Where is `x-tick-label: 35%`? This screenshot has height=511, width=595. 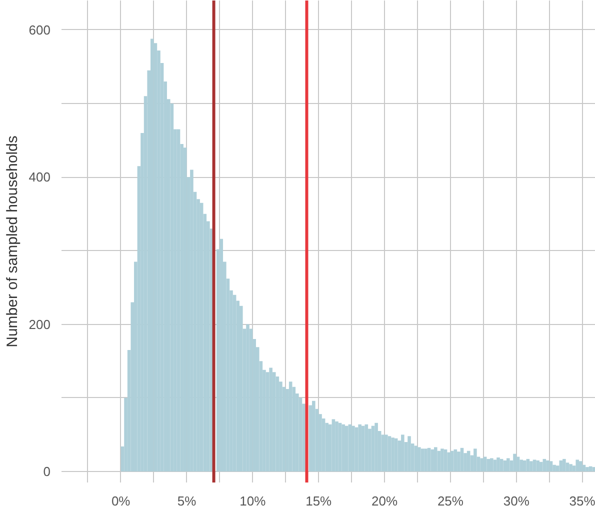
x-tick-label: 35% is located at coordinates (582, 501).